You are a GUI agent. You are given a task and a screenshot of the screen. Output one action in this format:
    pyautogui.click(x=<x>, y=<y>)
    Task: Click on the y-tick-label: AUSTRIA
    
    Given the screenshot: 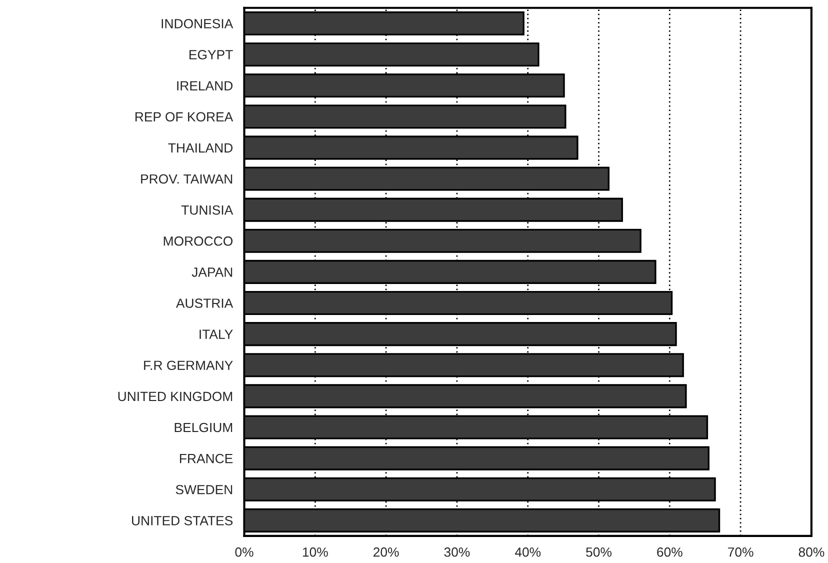 What is the action you would take?
    pyautogui.click(x=205, y=303)
    